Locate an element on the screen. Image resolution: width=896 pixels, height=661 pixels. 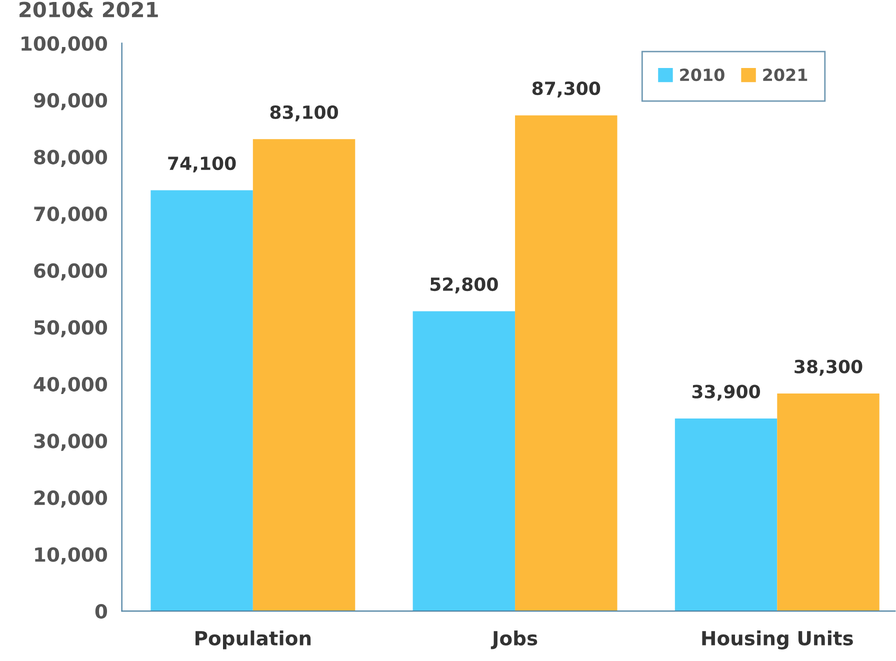
x-tick-label: Population is located at coordinates (253, 640).